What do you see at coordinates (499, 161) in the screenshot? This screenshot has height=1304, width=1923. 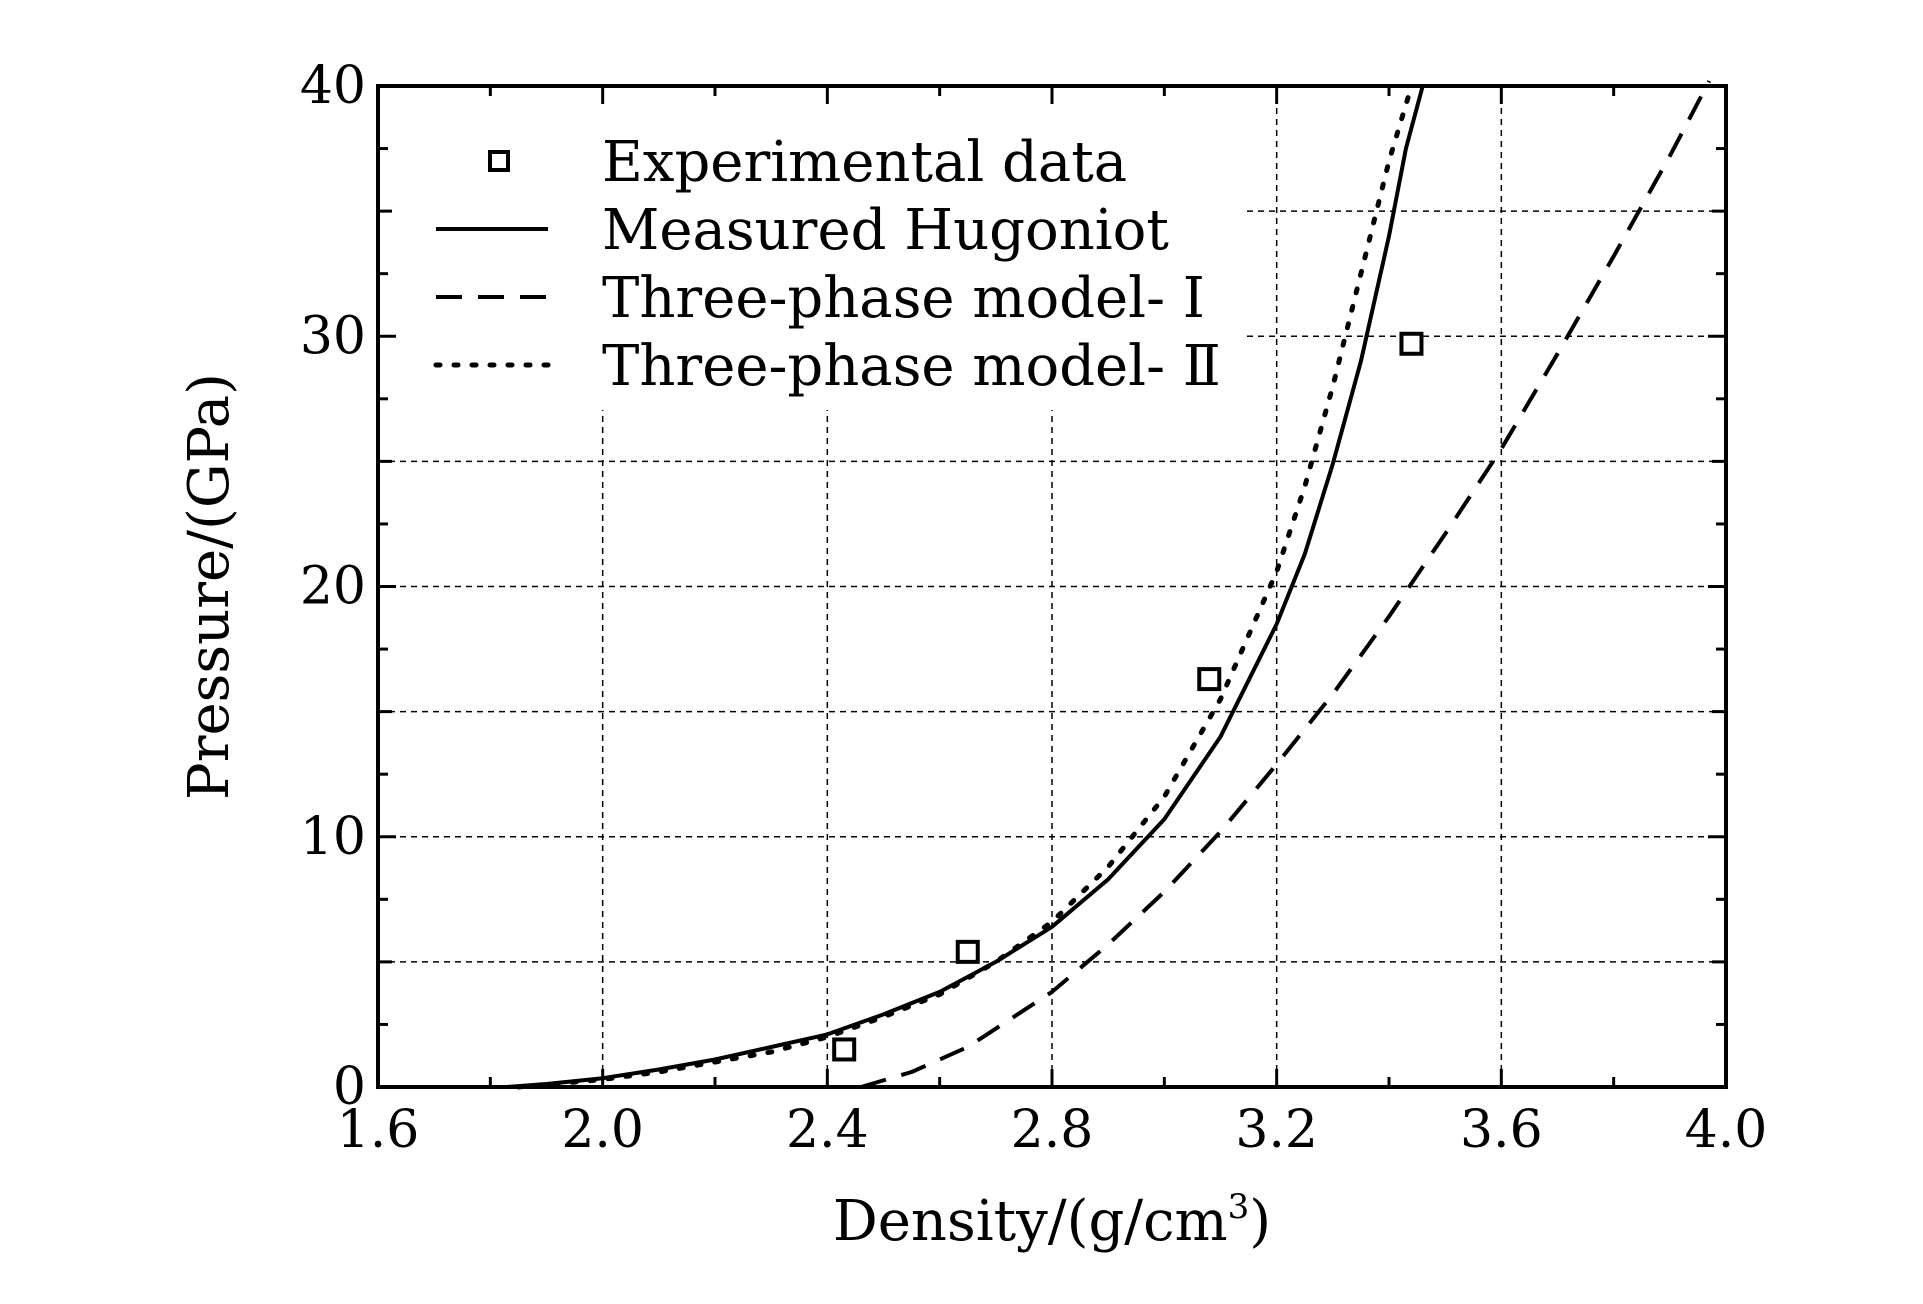 I see `legend-marker-square` at bounding box center [499, 161].